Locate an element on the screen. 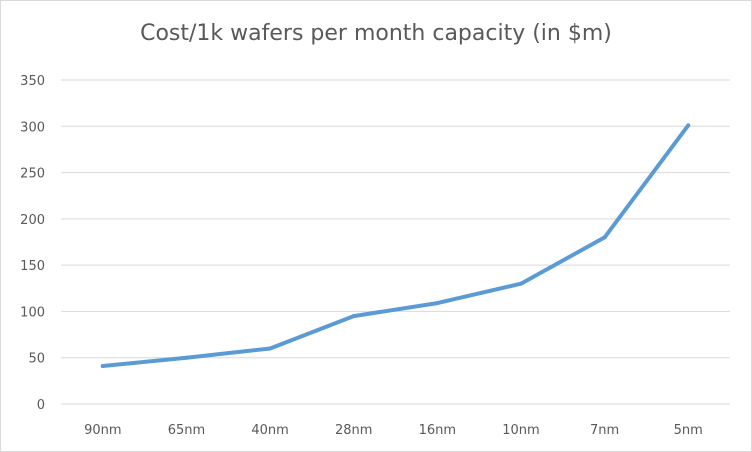  y-tick-label: 0 is located at coordinates (41, 405).